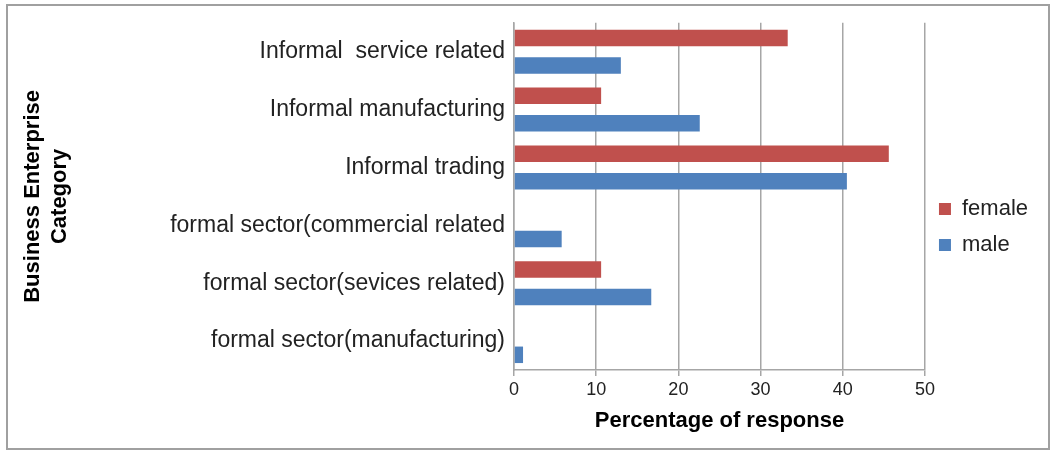  What do you see at coordinates (425, 165) in the screenshot?
I see `y-tick-label: Informal trading` at bounding box center [425, 165].